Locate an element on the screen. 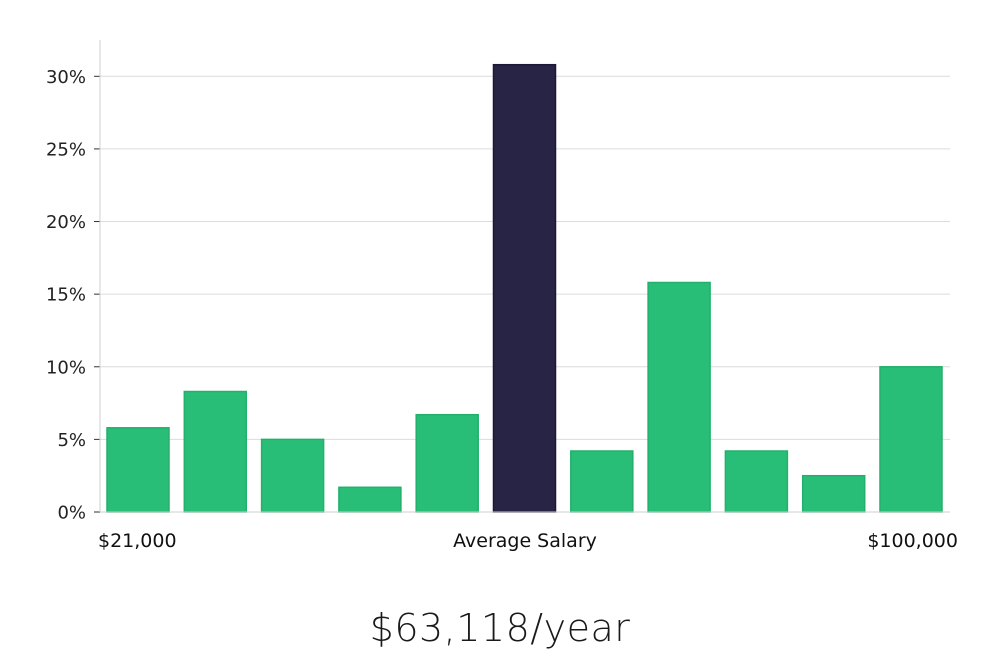 The width and height of the screenshot is (1000, 660). y-tick-label: 30% is located at coordinates (66, 77).